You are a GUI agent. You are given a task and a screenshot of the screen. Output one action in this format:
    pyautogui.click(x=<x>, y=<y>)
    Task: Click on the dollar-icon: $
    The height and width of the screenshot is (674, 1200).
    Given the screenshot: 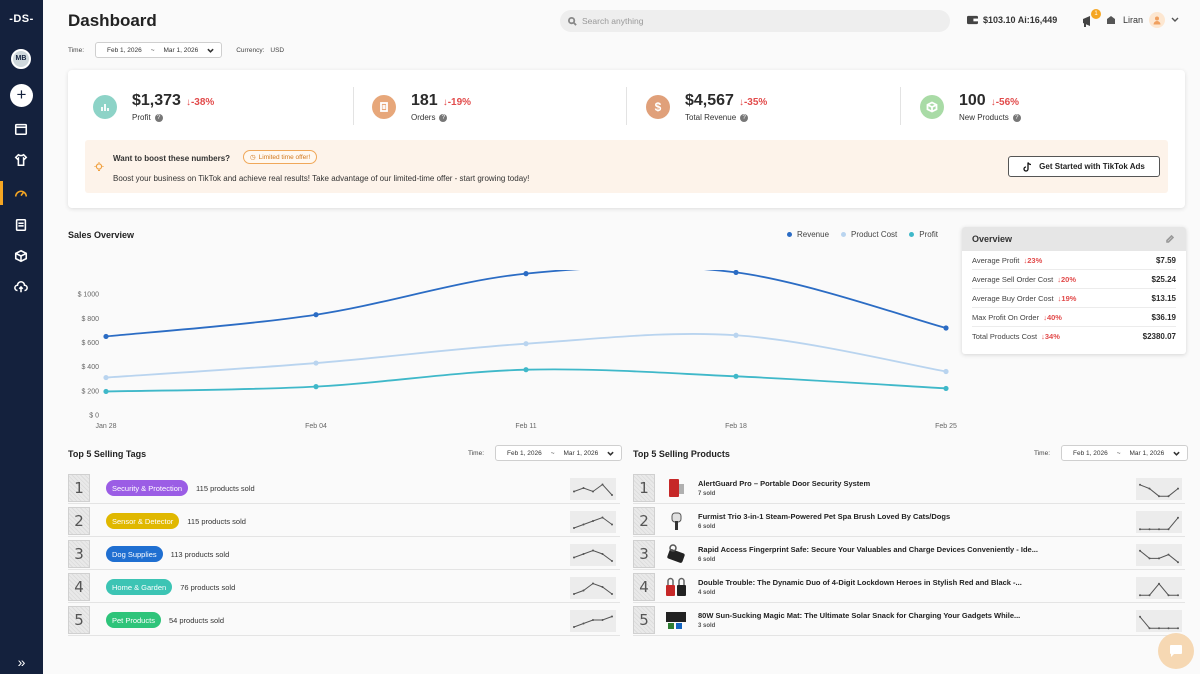 What is the action you would take?
    pyautogui.click(x=658, y=107)
    